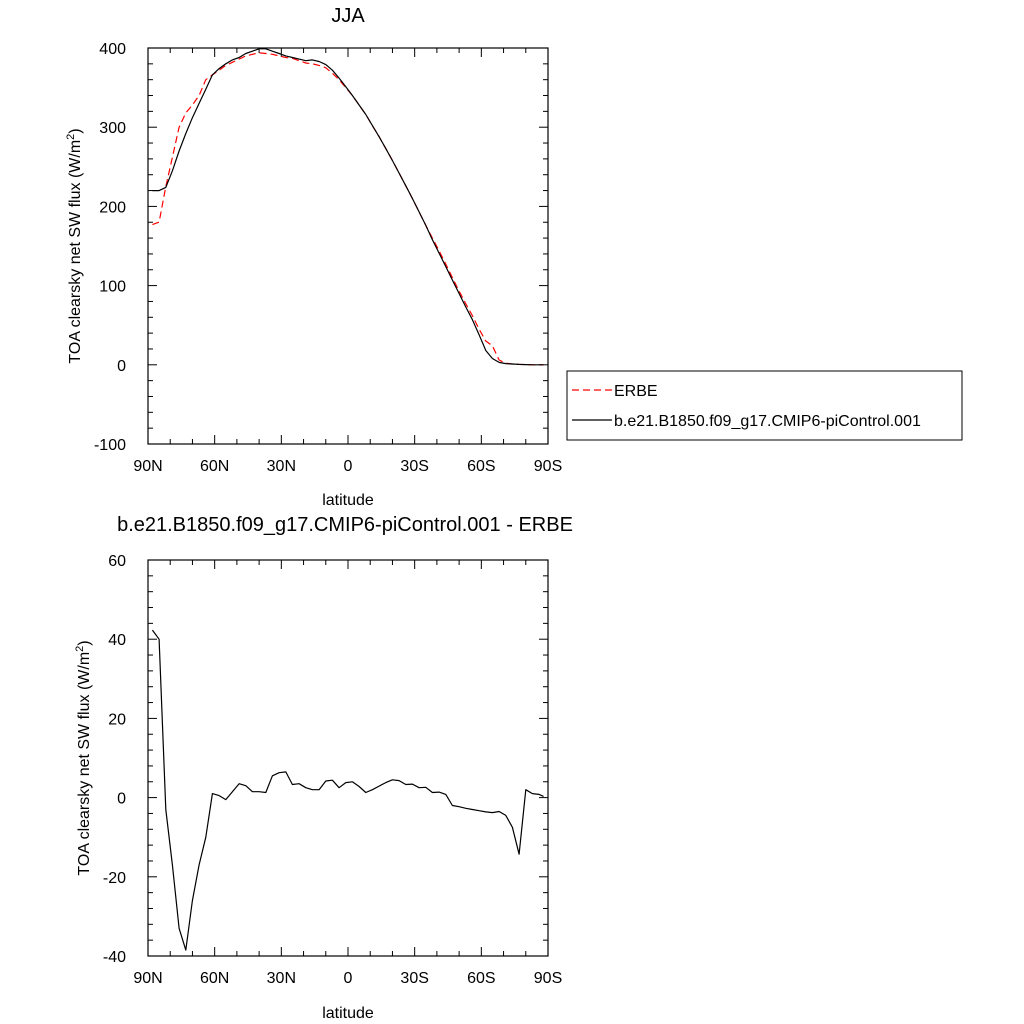  I want to click on top-x-tick-label: 30S, so click(414, 466).